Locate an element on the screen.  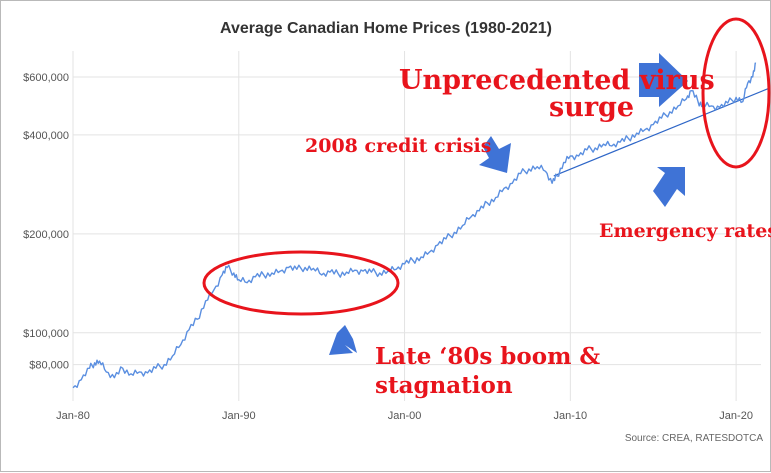
virus-surge-label-line1: Unprecedented virus is located at coordinates (557, 80).